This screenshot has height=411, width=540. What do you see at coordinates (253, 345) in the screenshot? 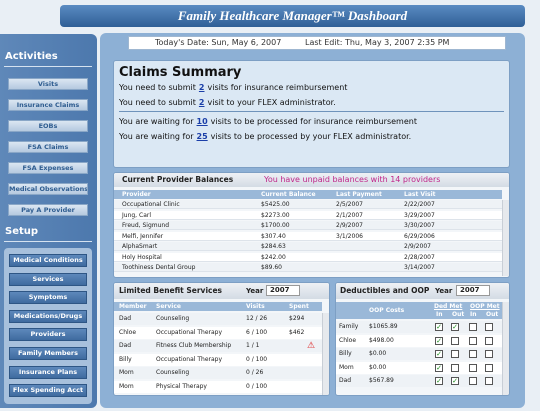
I see `cell: 1 / 1` at bounding box center [253, 345].